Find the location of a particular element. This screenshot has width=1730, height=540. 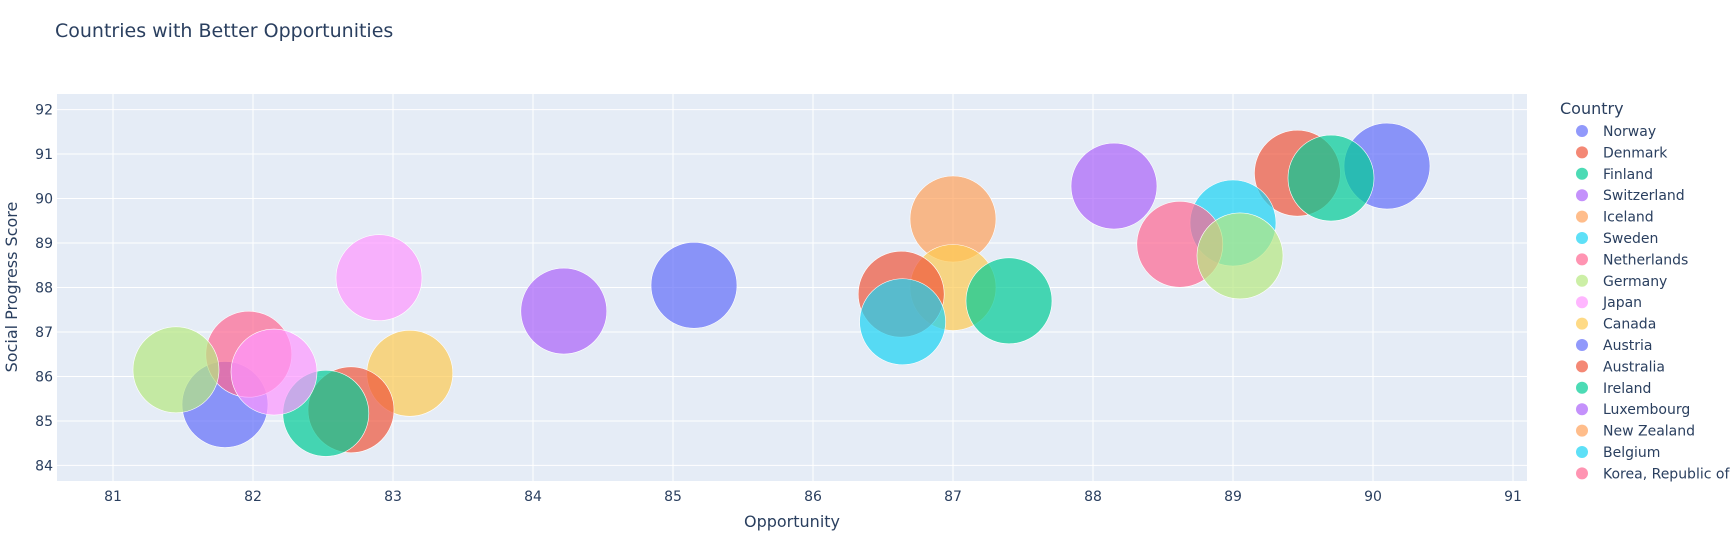

y-tick-label: 88 is located at coordinates (44, 289).